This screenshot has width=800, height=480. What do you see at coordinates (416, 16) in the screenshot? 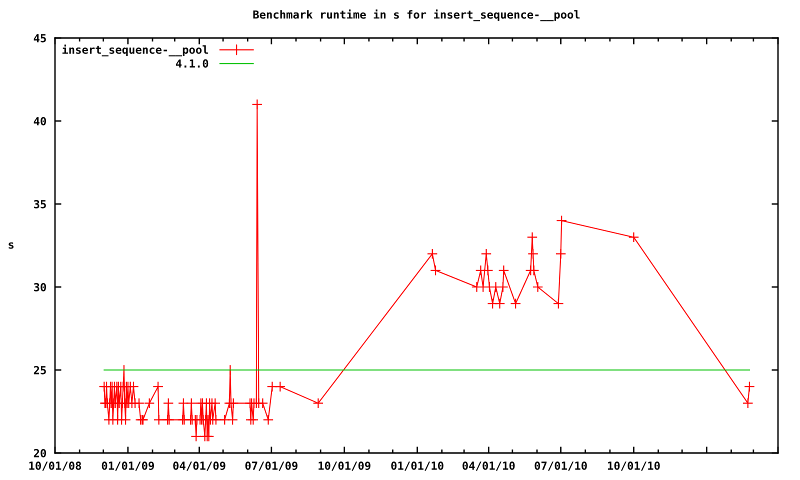
I see `chart-title: Benchmark runtime in s for insert_sequence-__pool` at bounding box center [416, 16].